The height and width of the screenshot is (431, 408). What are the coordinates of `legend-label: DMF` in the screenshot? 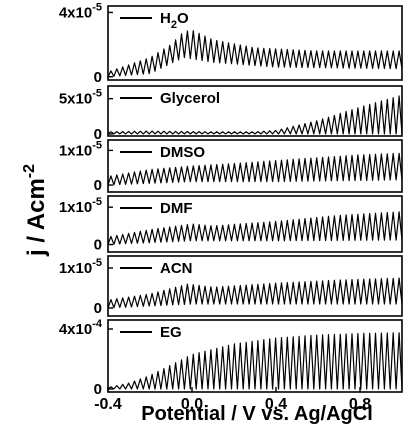 It's located at (176, 208).